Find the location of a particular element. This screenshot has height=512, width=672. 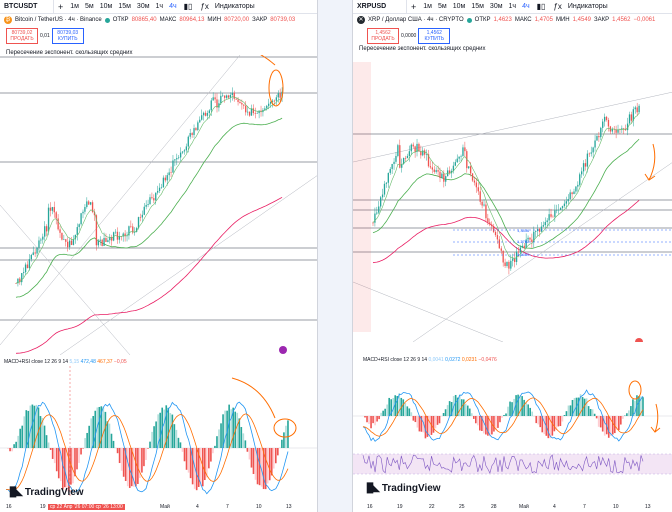

sell-button: 80739,02 ПРОДАТЬ is located at coordinates (22, 36).